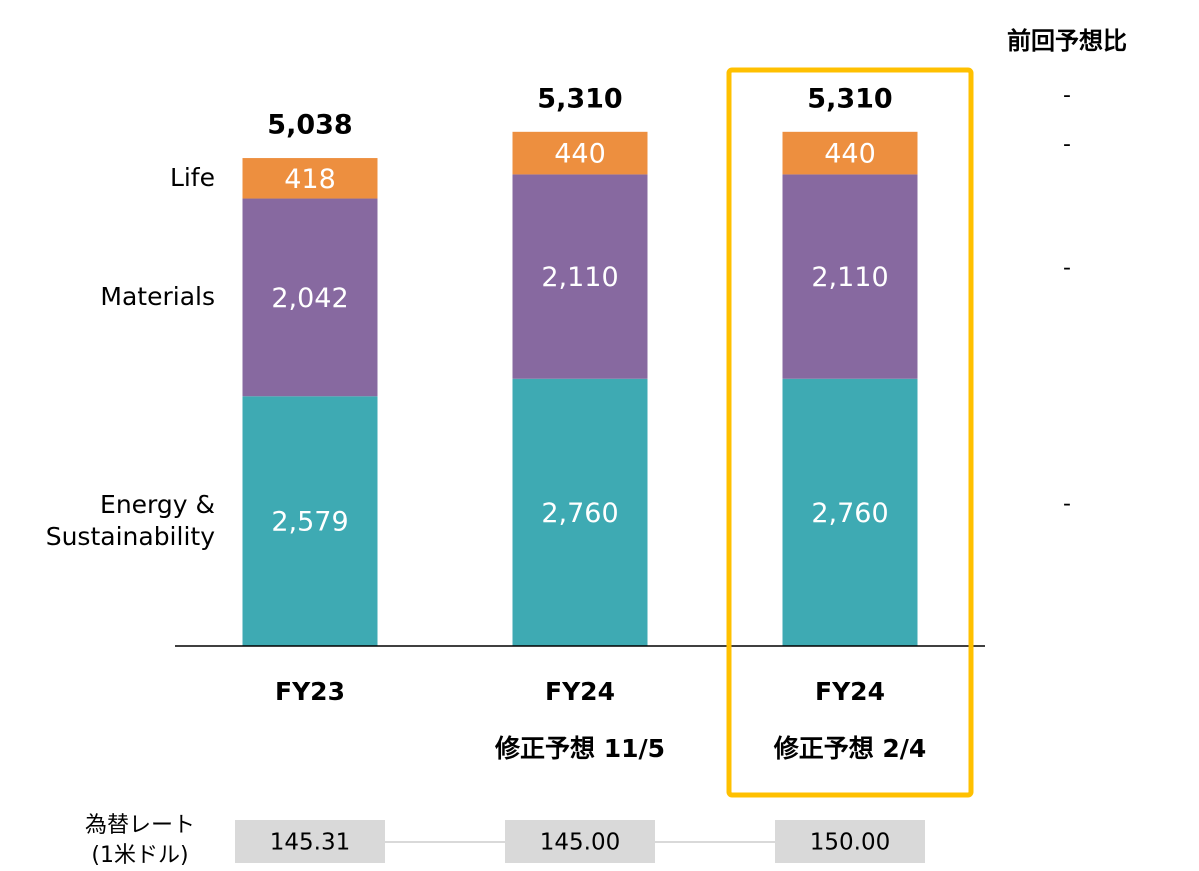 Image resolution: width=1199 pixels, height=871 pixels. What do you see at coordinates (850, 748) in the screenshot?
I see `category-label: 修正予想 2/4` at bounding box center [850, 748].